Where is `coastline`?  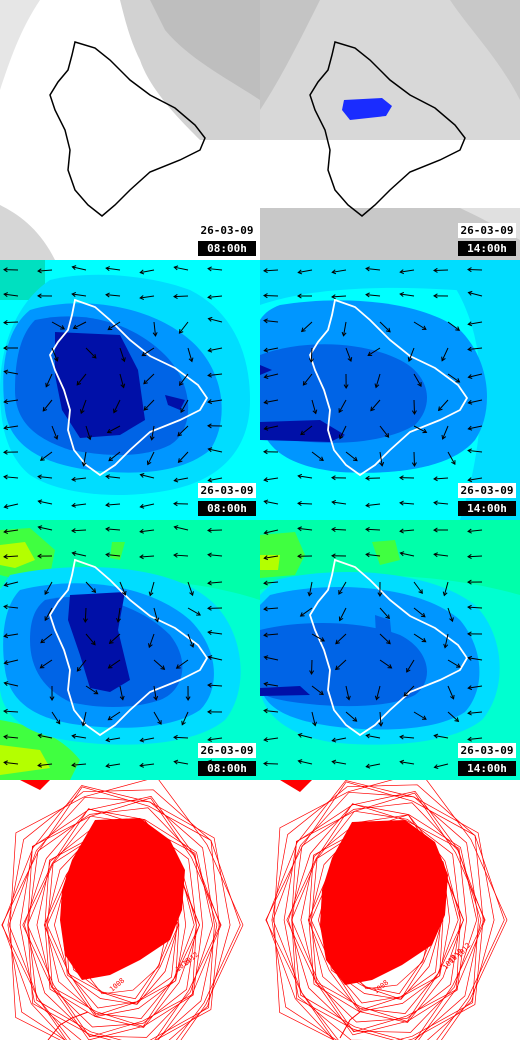
coastline is located at coordinates (129, 387).